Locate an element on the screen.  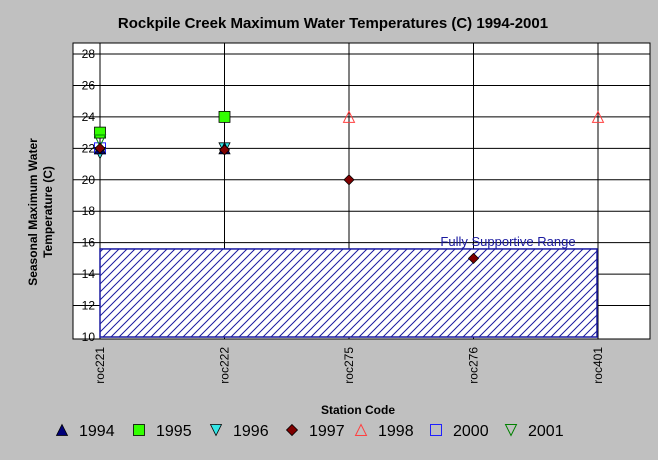
y-tick-label: 10 is located at coordinates (89, 337).